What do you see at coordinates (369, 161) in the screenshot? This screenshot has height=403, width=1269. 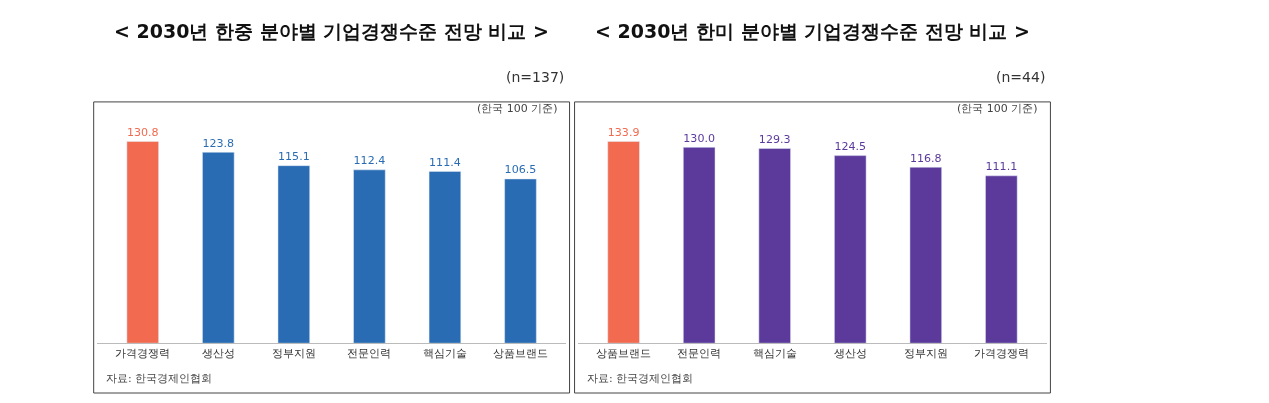 I see `data-label: 112.4` at bounding box center [369, 161].